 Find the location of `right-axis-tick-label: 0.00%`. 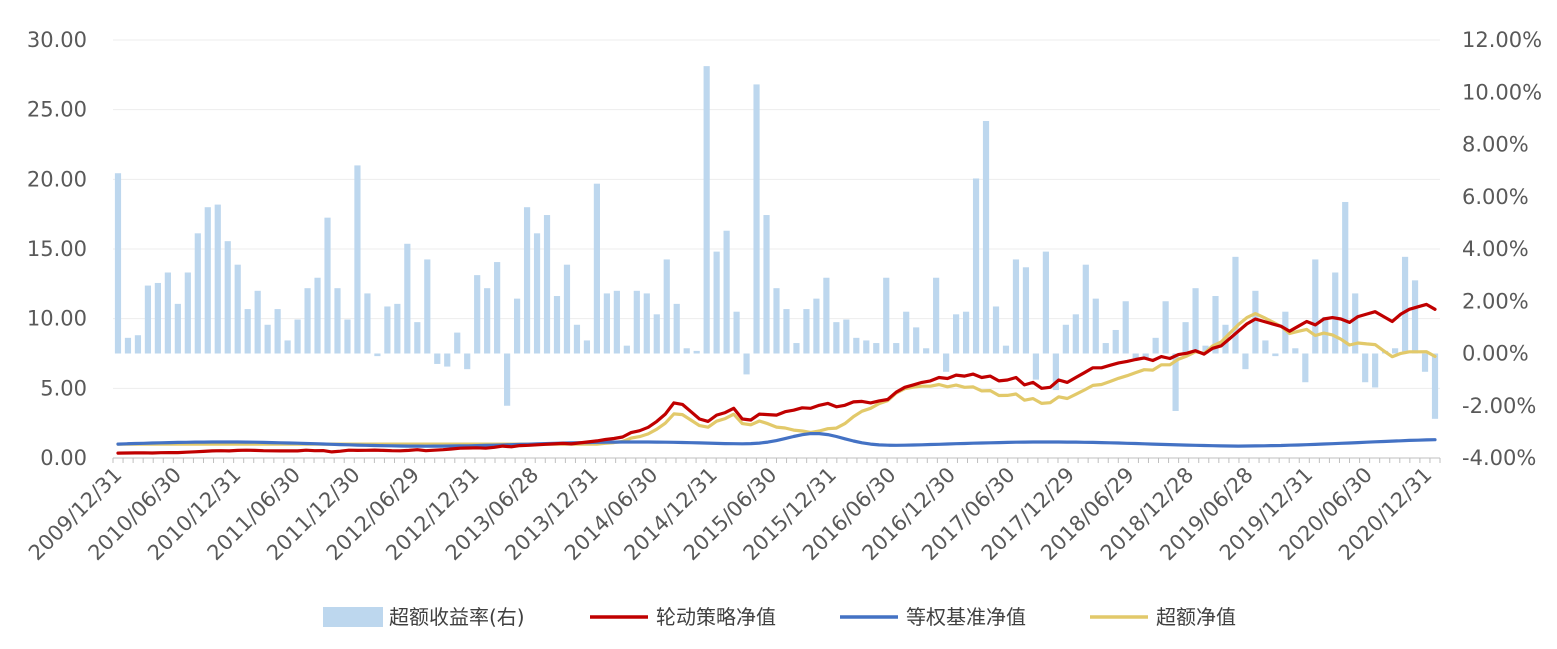

right-axis-tick-label: 0.00% is located at coordinates (1495, 354).